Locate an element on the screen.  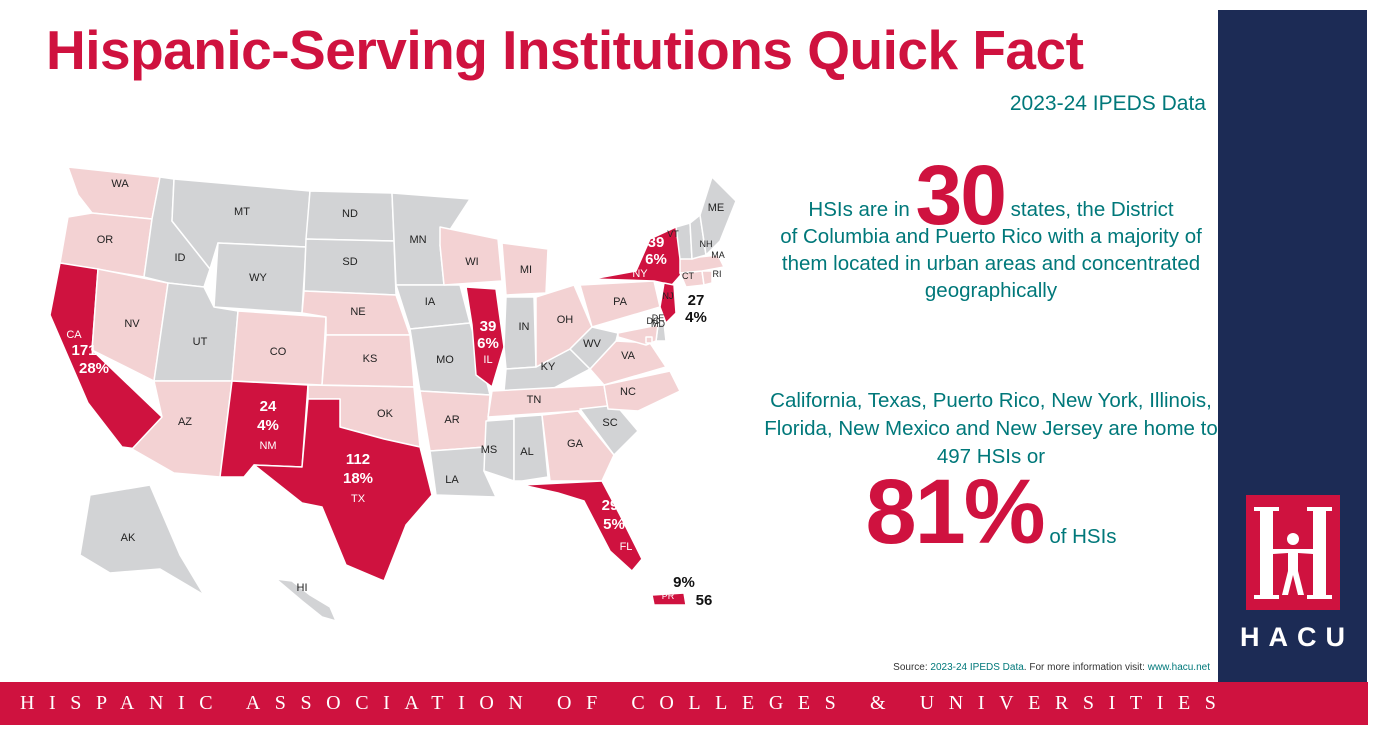
state-label-pa: PA is located at coordinates (620, 302).